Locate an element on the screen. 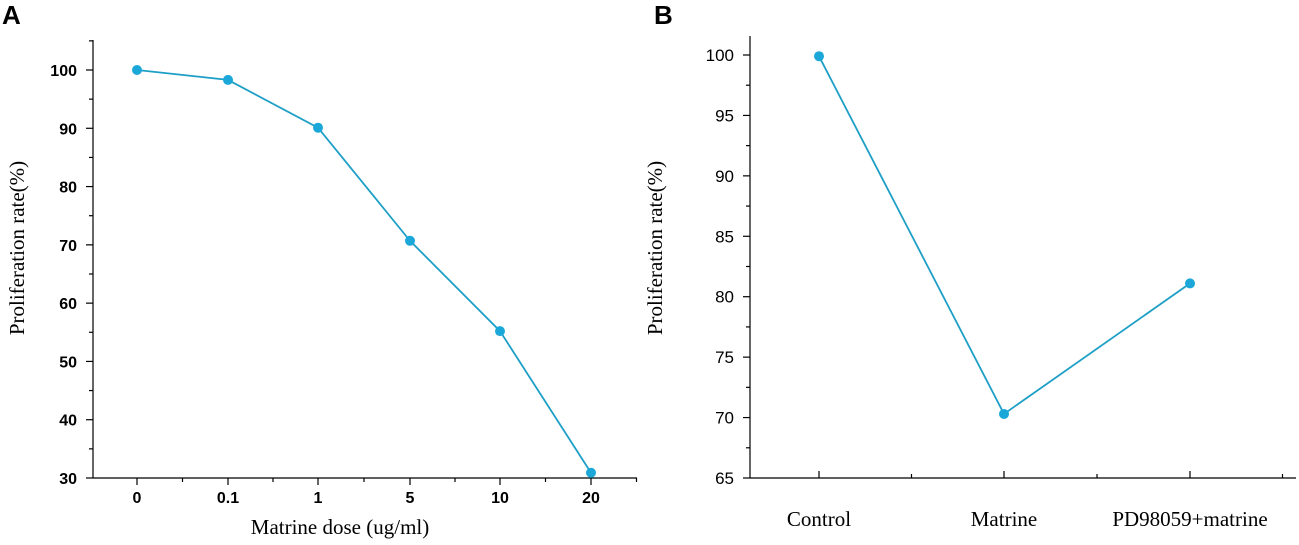 The height and width of the screenshot is (545, 1299). panel-a-y-tick-label: 90 is located at coordinates (68, 129).